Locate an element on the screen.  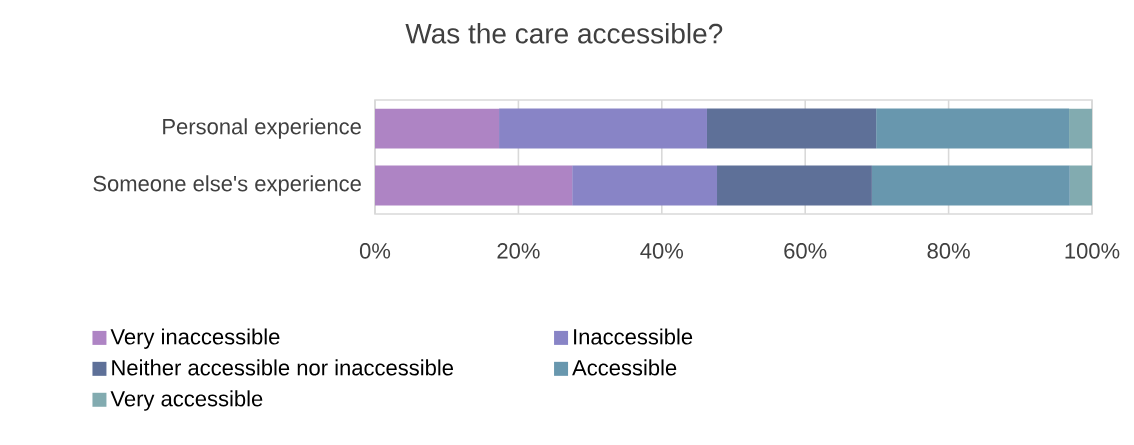
legend-label: Very accessible is located at coordinates (186, 400).